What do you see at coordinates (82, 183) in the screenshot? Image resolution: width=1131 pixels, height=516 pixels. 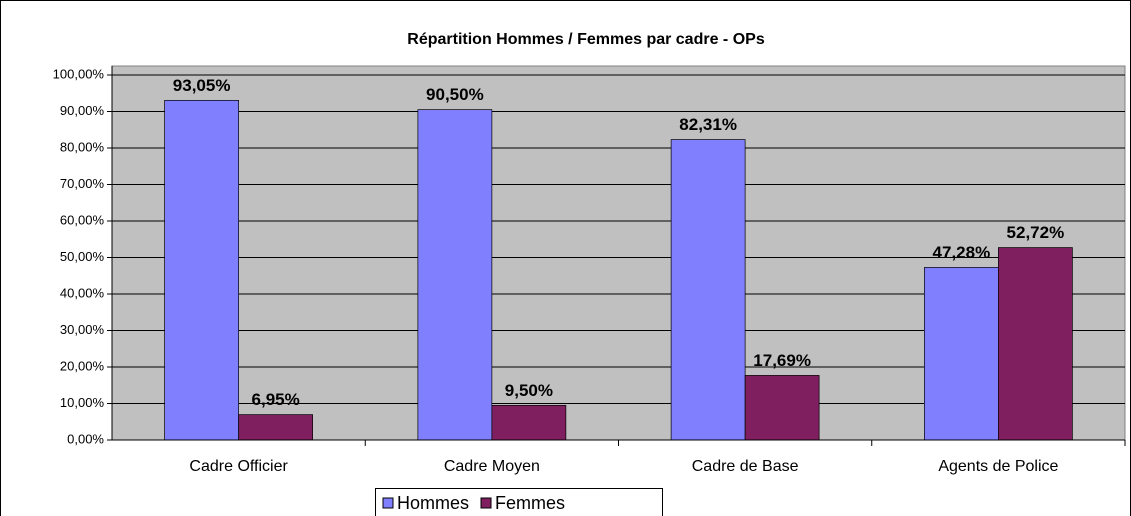 I see `y-tick-label: 70,00%` at bounding box center [82, 183].